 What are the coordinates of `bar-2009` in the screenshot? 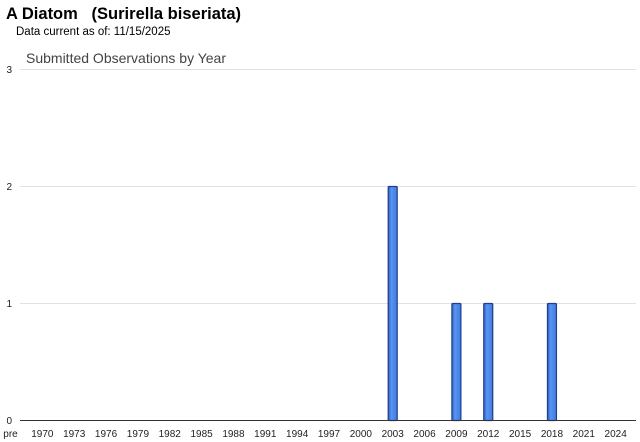 It's located at (456, 362).